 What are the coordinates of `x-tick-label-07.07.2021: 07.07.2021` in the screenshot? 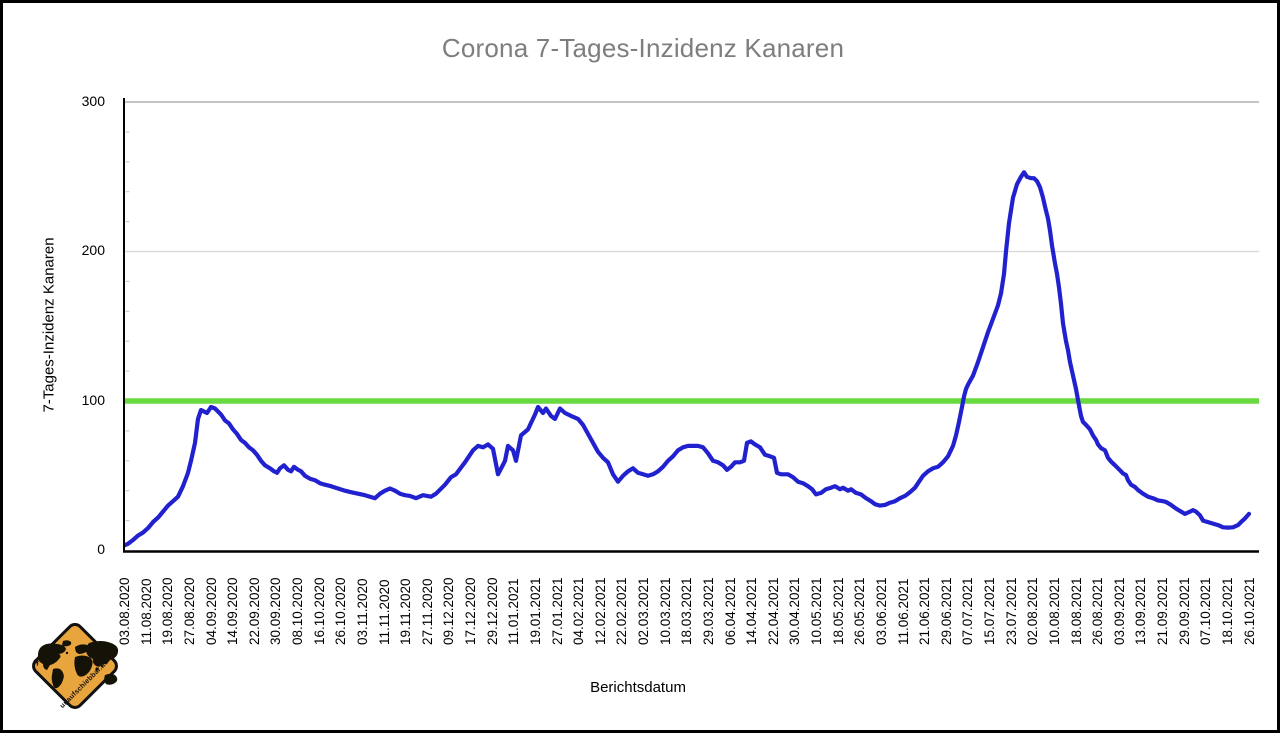 It's located at (968, 611).